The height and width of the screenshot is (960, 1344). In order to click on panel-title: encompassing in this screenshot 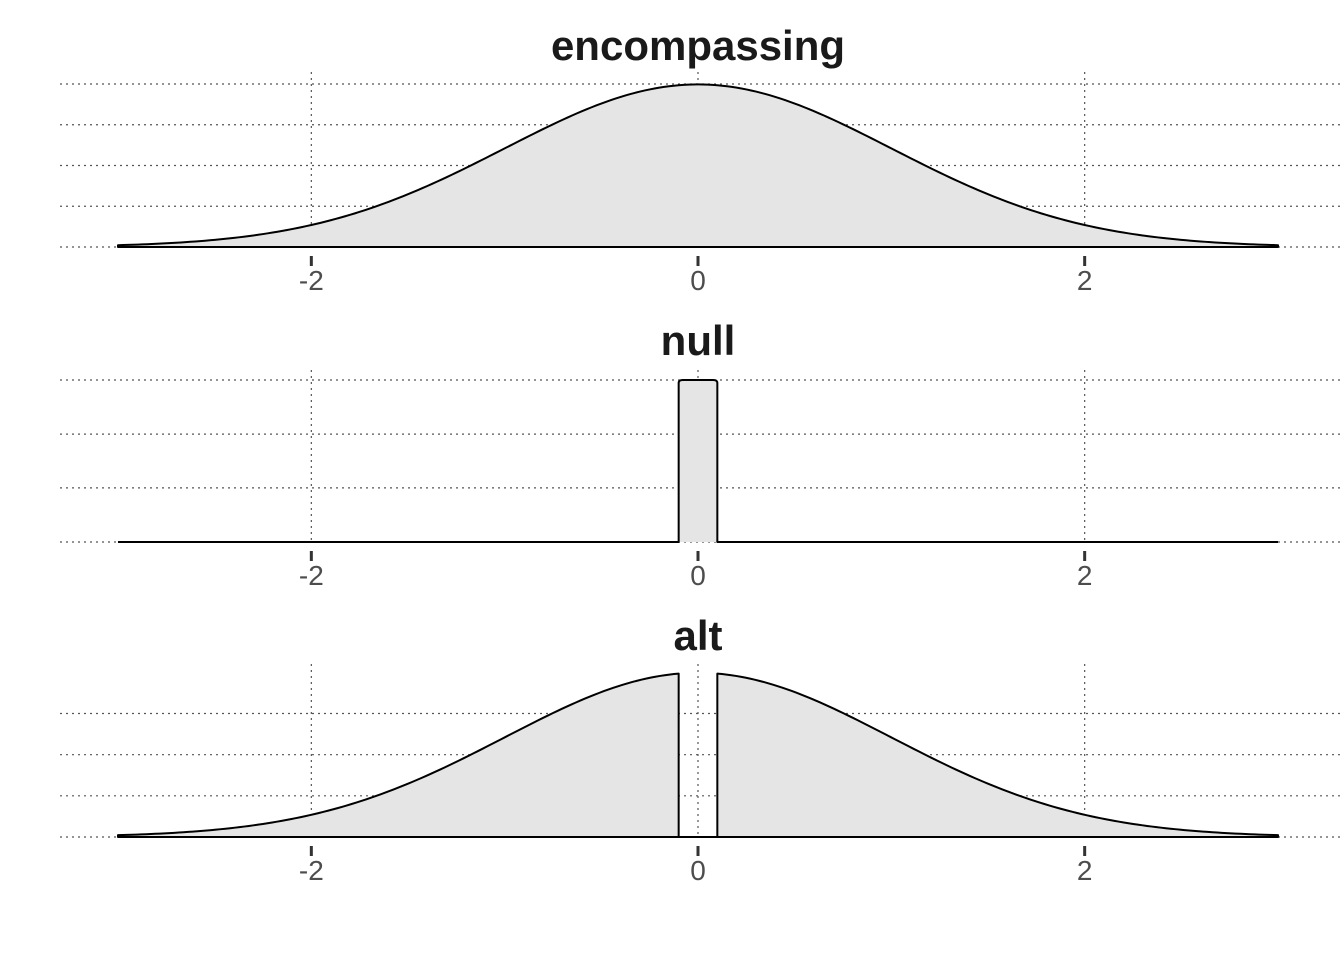, I will do `click(698, 45)`.